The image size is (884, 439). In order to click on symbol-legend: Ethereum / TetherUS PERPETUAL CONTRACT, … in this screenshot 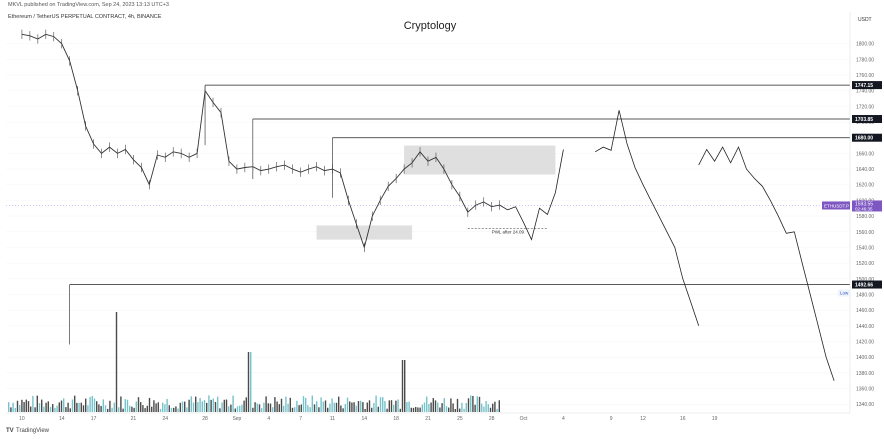, I will do `click(85, 17)`.